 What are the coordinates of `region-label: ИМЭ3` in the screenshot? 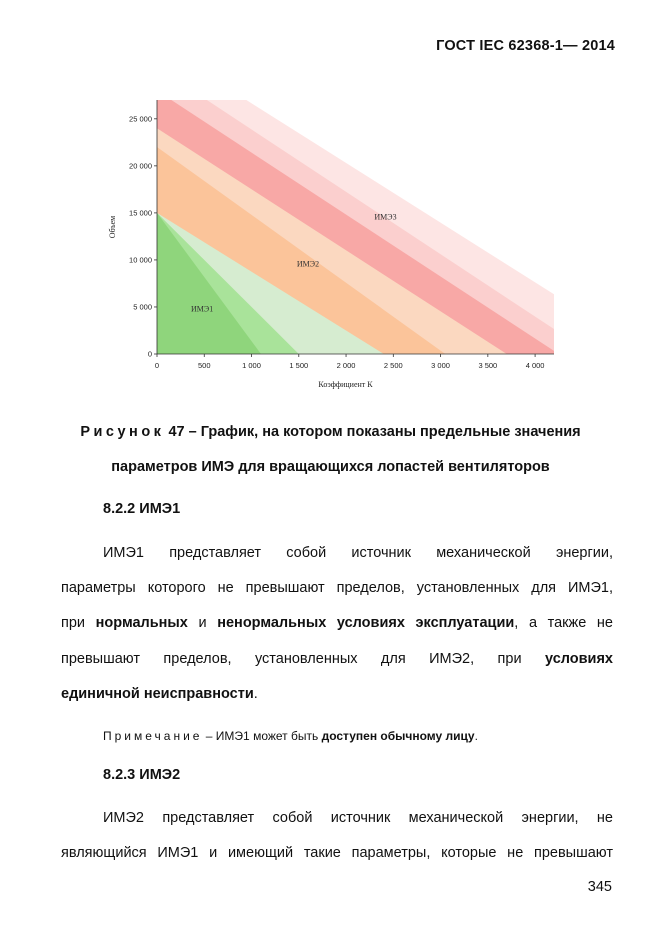 It's located at (385, 216).